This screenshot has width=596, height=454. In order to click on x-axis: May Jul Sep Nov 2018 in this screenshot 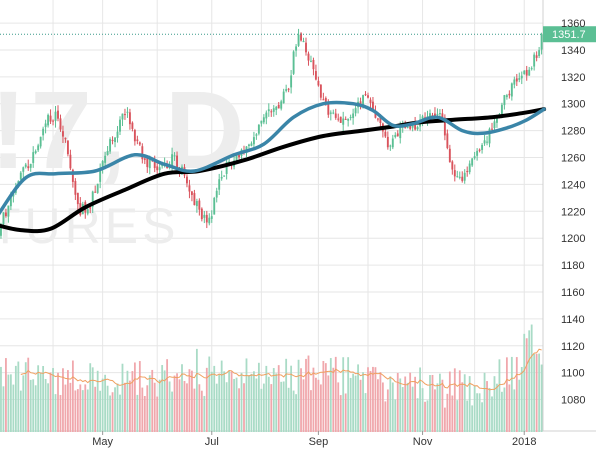, I will do `click(314, 439)`.